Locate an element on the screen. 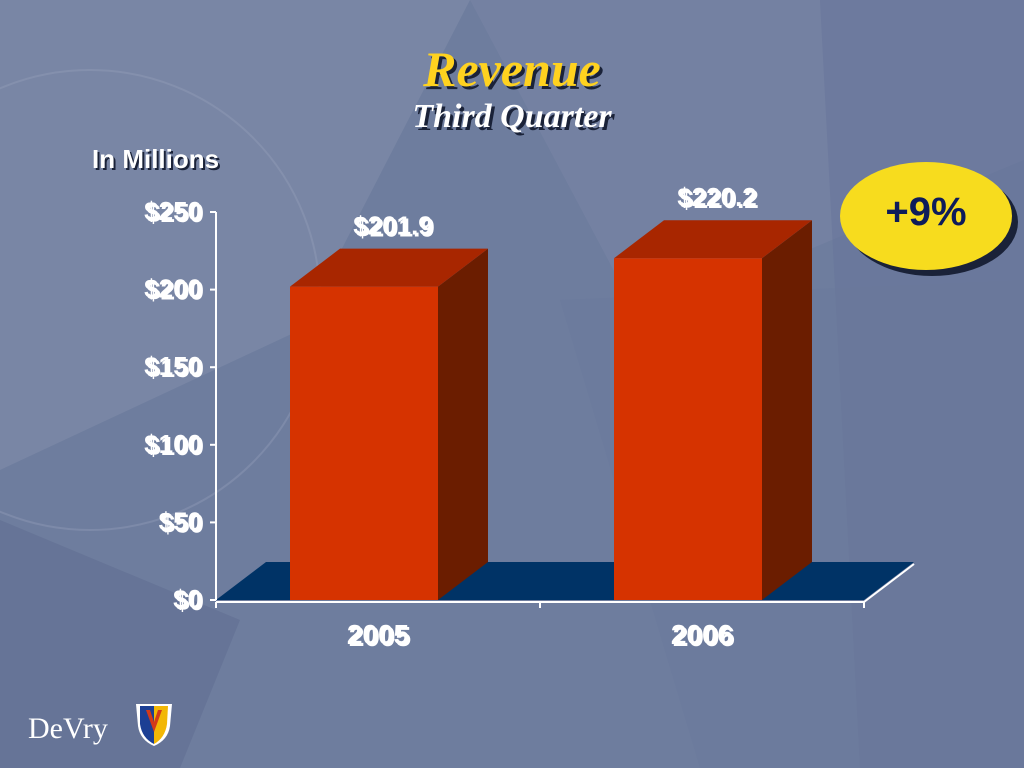 The height and width of the screenshot is (768, 1024). y-tick-label: $100 is located at coordinates (173, 444).